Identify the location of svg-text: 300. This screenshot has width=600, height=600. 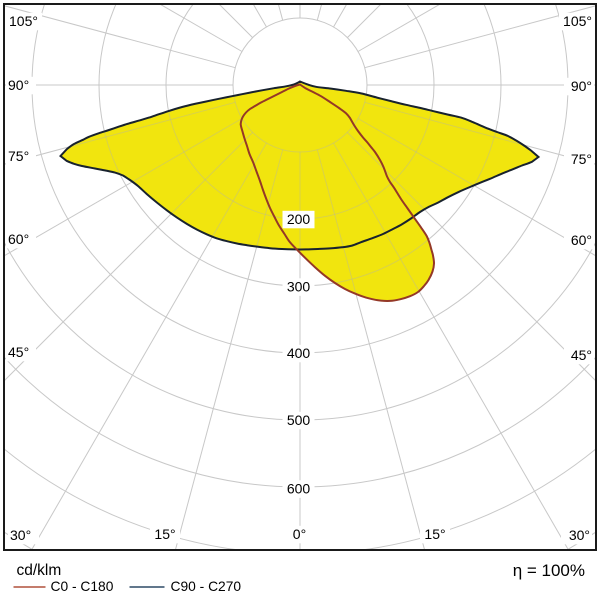
(299, 287).